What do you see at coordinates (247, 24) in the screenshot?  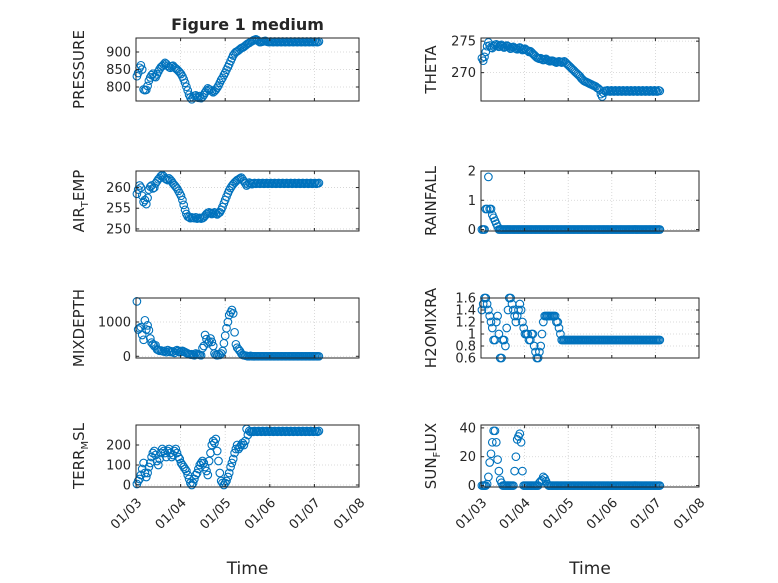 I see `chart-title: Figure 1 medium` at bounding box center [247, 24].